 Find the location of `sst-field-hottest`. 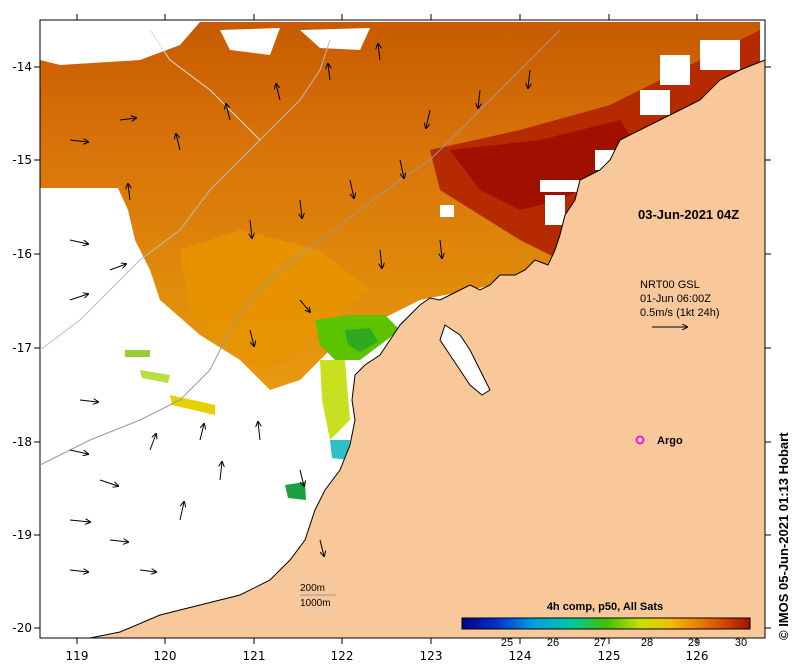

sst-field-hottest is located at coordinates (545, 165).